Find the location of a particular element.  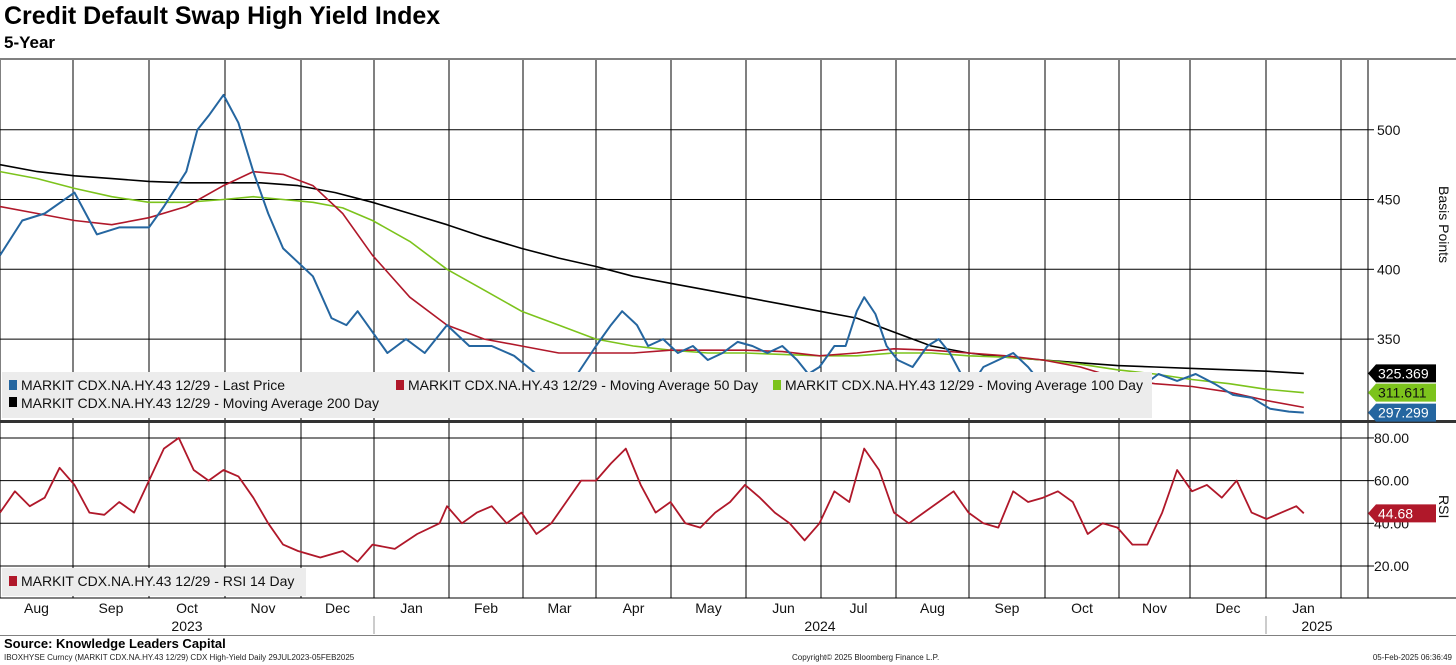

price-ytick-label: 350 is located at coordinates (1389, 339).